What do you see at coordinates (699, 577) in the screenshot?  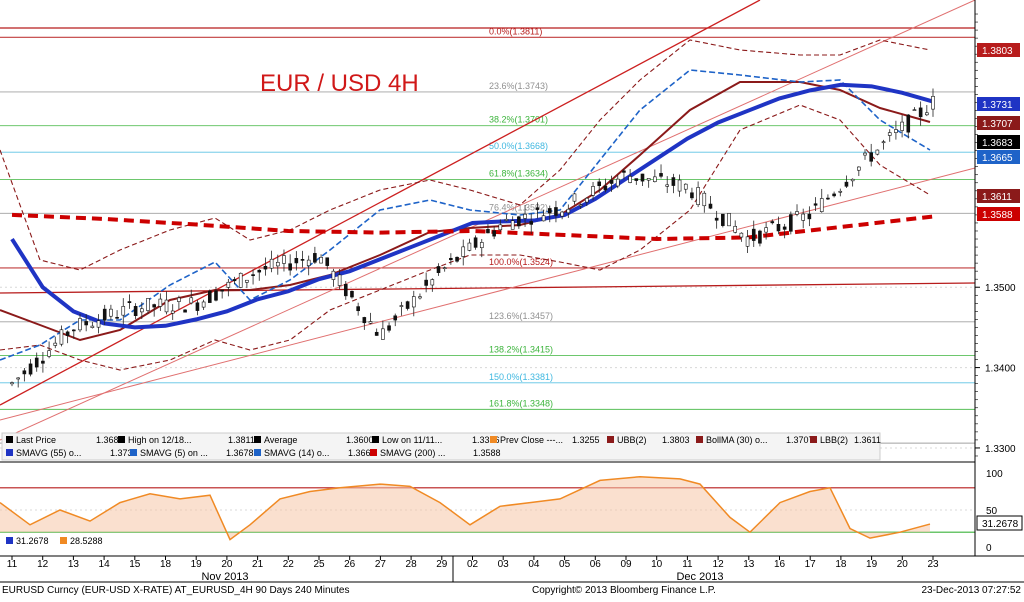 I see `month-label-dec: Dec 2013` at bounding box center [699, 577].